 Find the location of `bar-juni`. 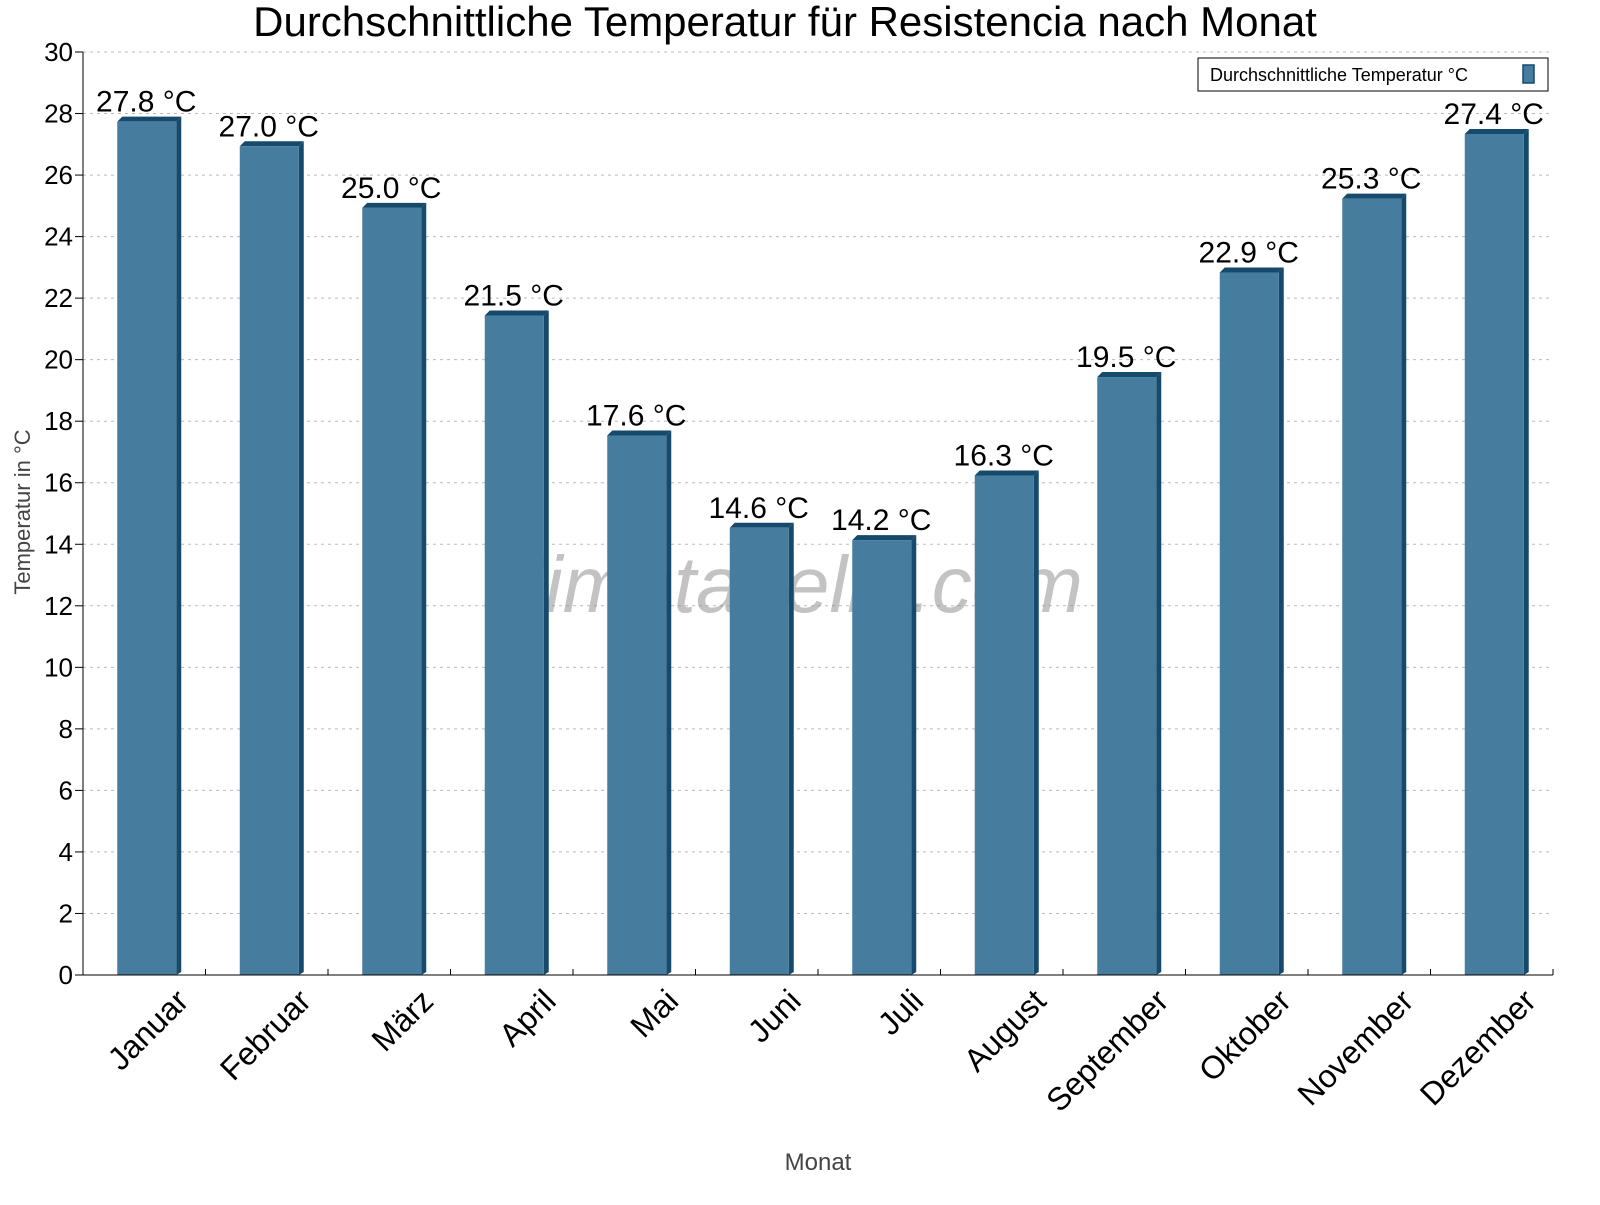

bar-juni is located at coordinates (761, 748).